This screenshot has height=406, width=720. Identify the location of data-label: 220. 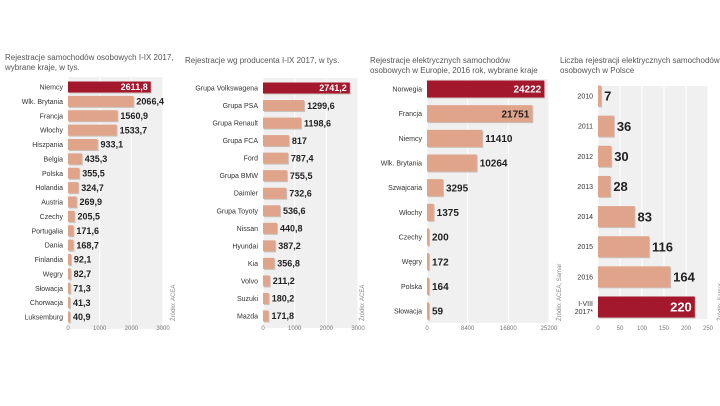
(681, 307).